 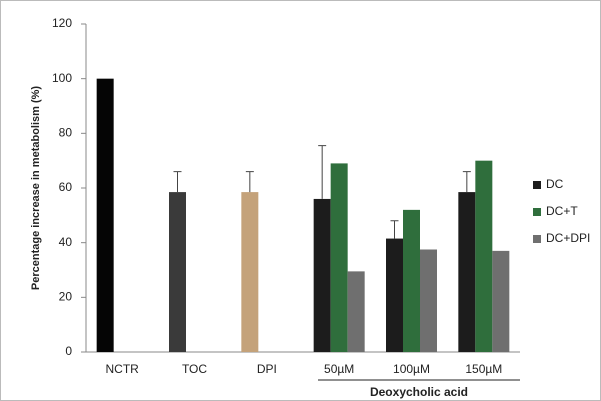 What do you see at coordinates (66, 242) in the screenshot?
I see `y-tick-label: 40` at bounding box center [66, 242].